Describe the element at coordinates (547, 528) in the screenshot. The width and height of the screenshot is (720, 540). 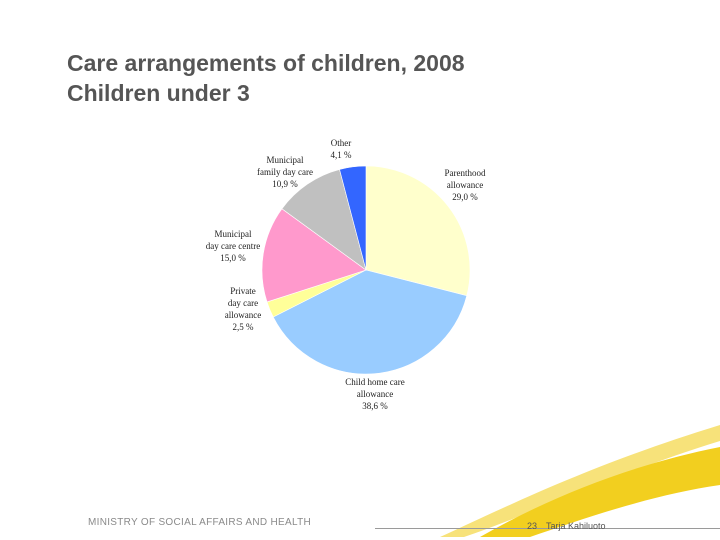
I see `footer-divider` at that location.